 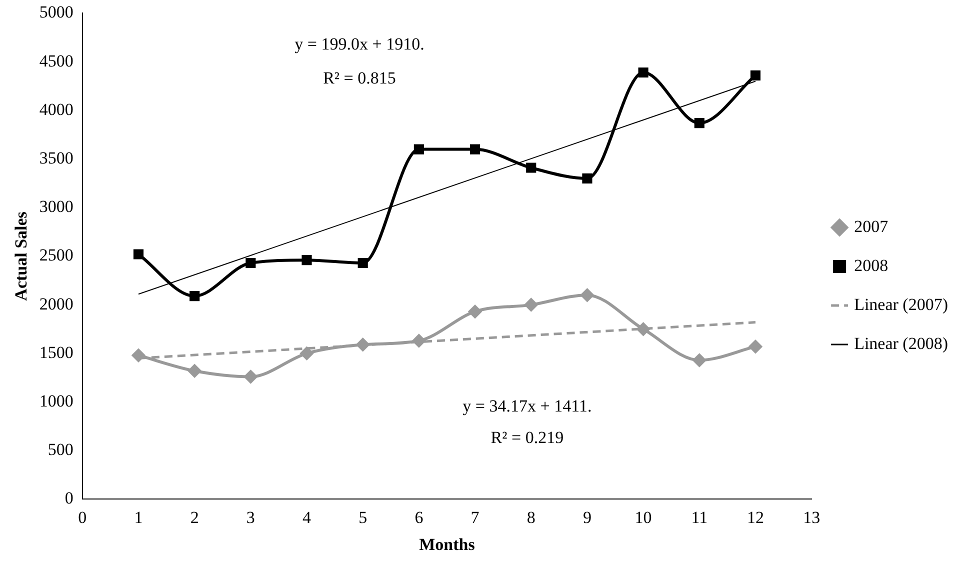 What do you see at coordinates (755, 517) in the screenshot?
I see `x-tick-label: 12` at bounding box center [755, 517].